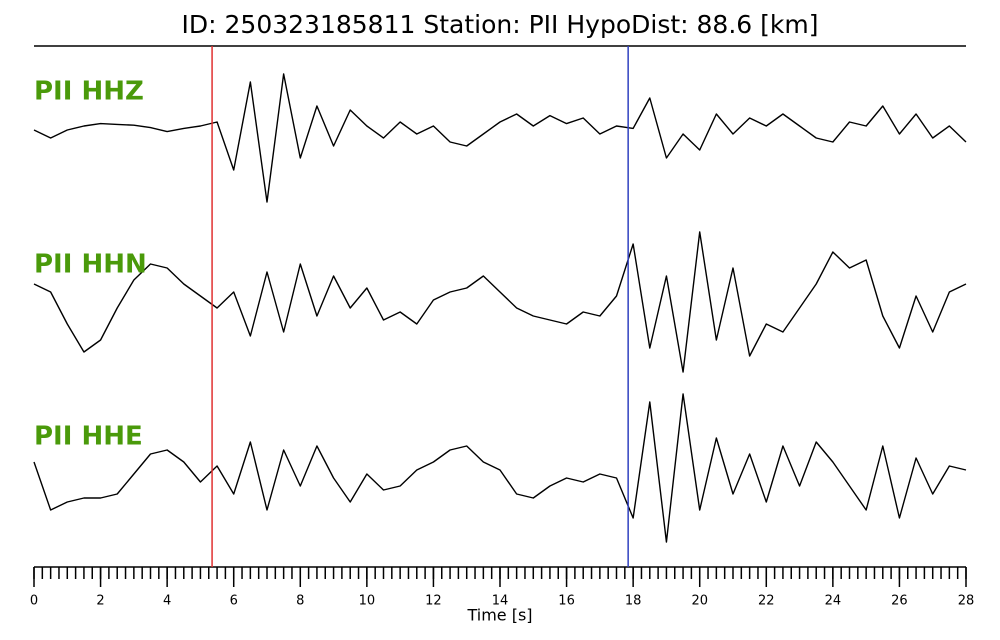 The width and height of the screenshot is (1000, 640). I want to click on x-tick-label: 18, so click(633, 601).